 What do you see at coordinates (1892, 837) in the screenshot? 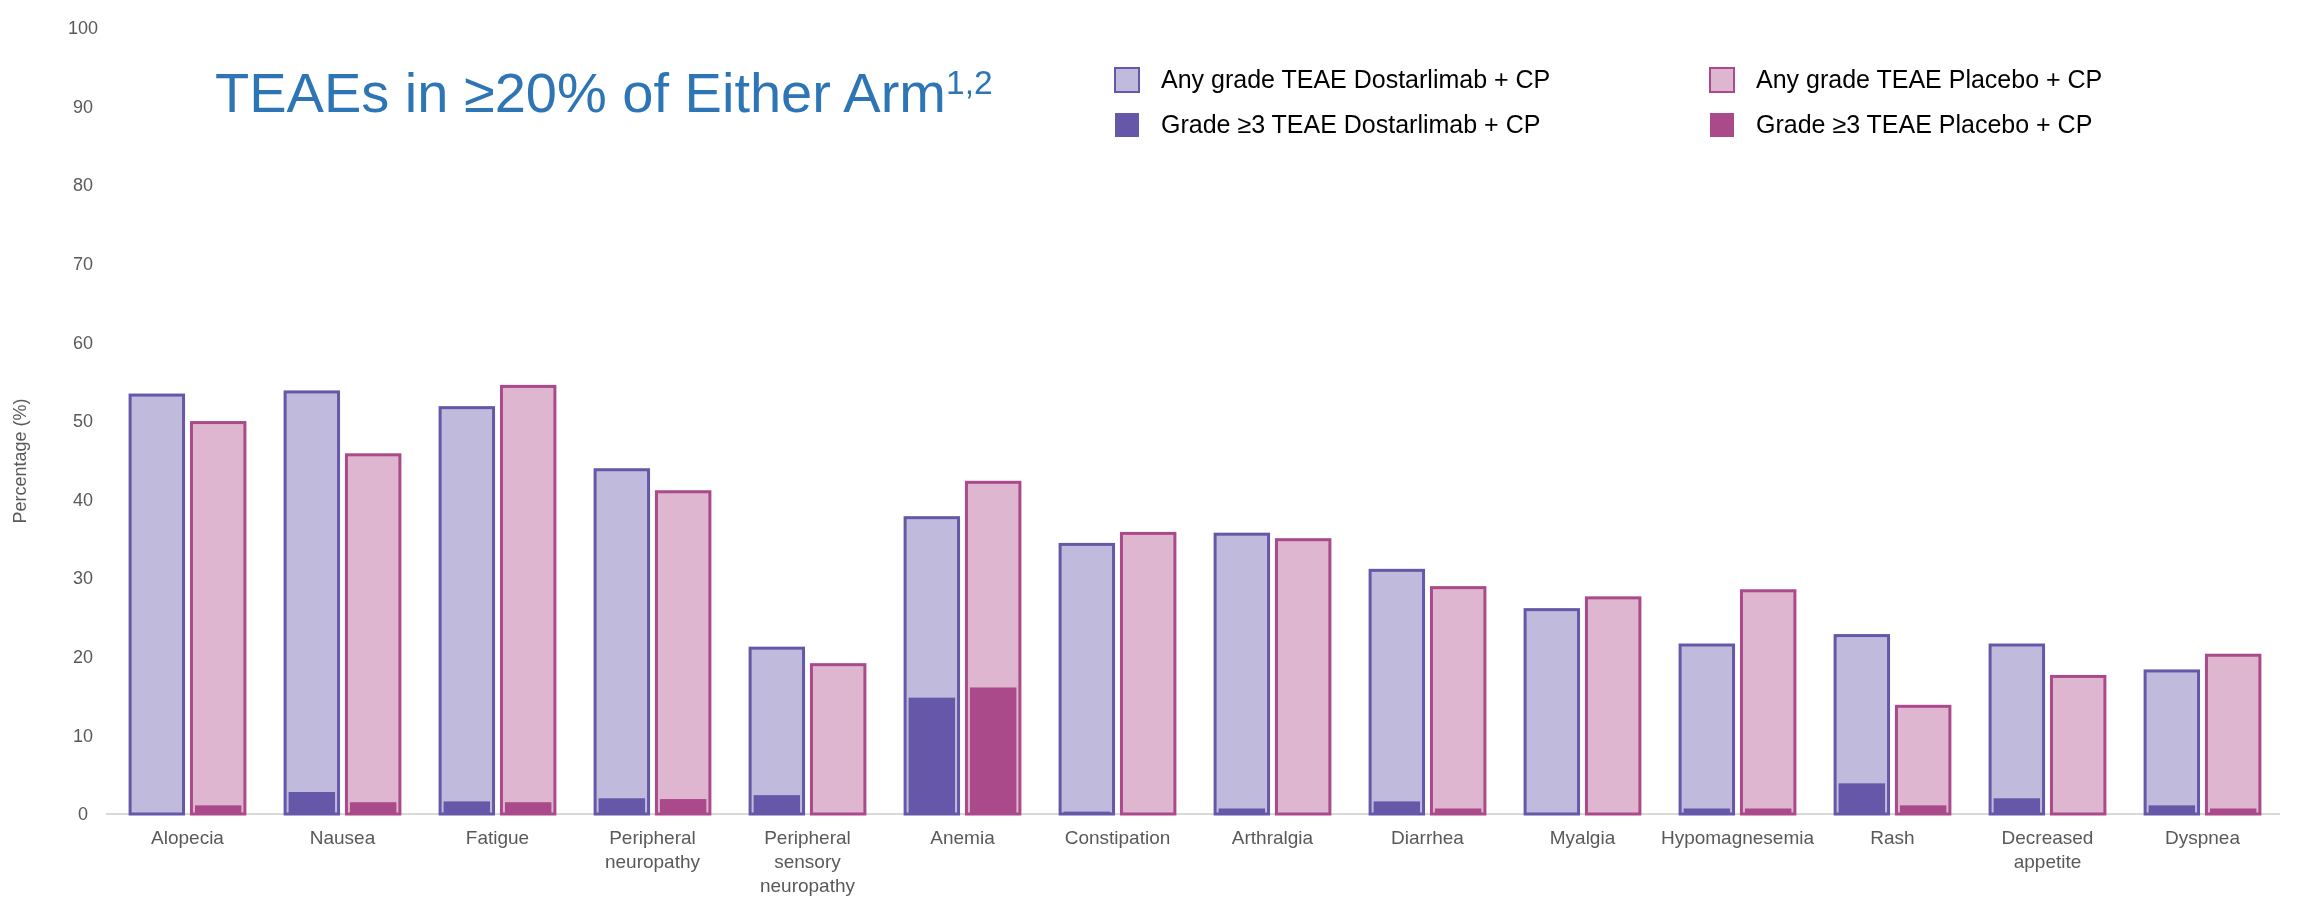
I see `x-tick-label: Rash` at bounding box center [1892, 837].